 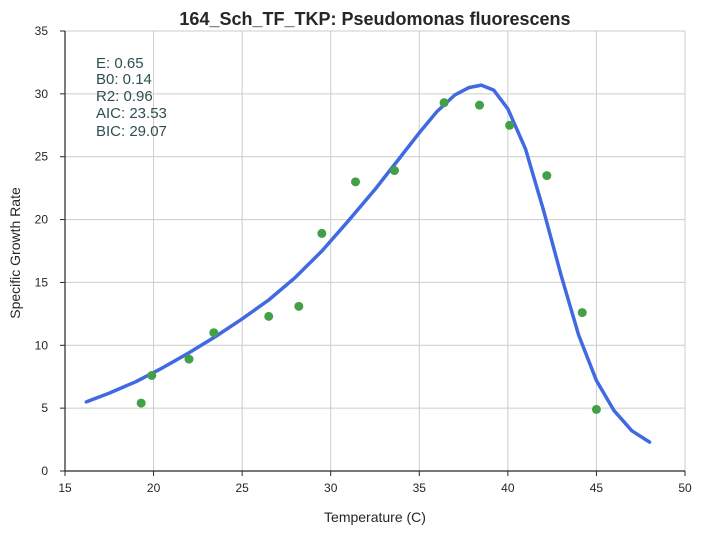 I want to click on stat-r2: R2: 0.96, so click(x=124, y=96).